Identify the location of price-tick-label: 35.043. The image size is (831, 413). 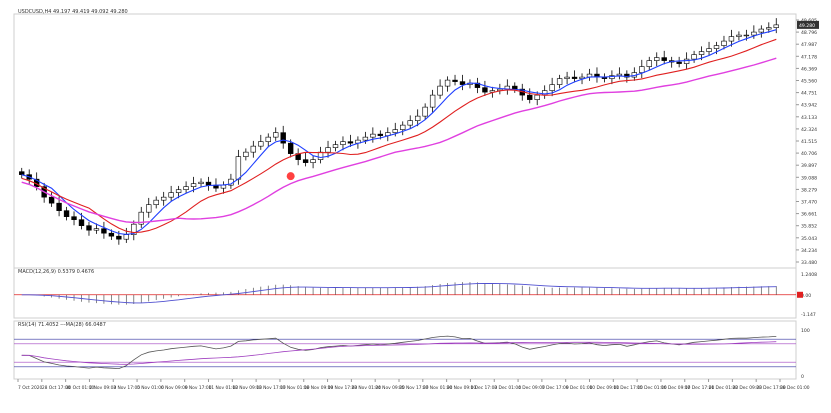
(809, 239).